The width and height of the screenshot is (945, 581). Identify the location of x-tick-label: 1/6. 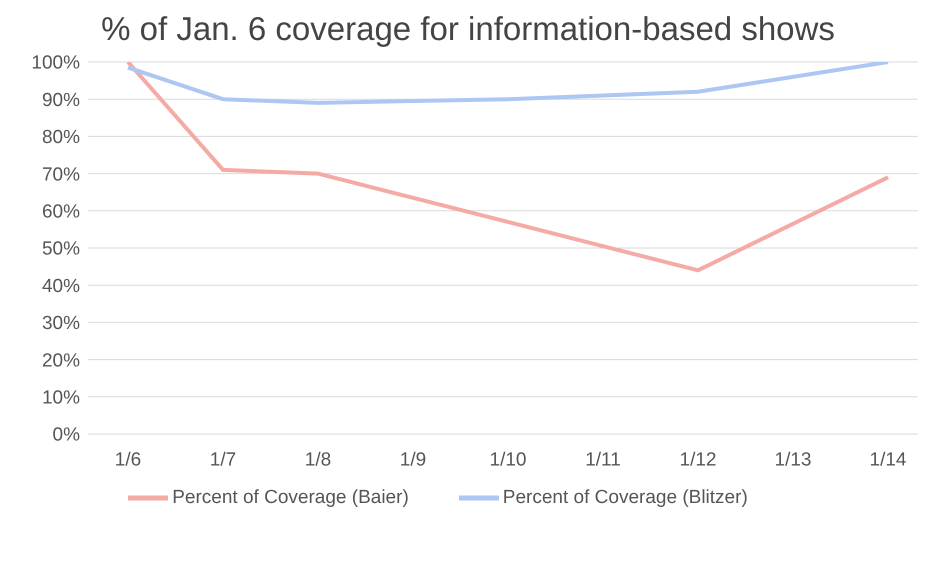
(128, 459).